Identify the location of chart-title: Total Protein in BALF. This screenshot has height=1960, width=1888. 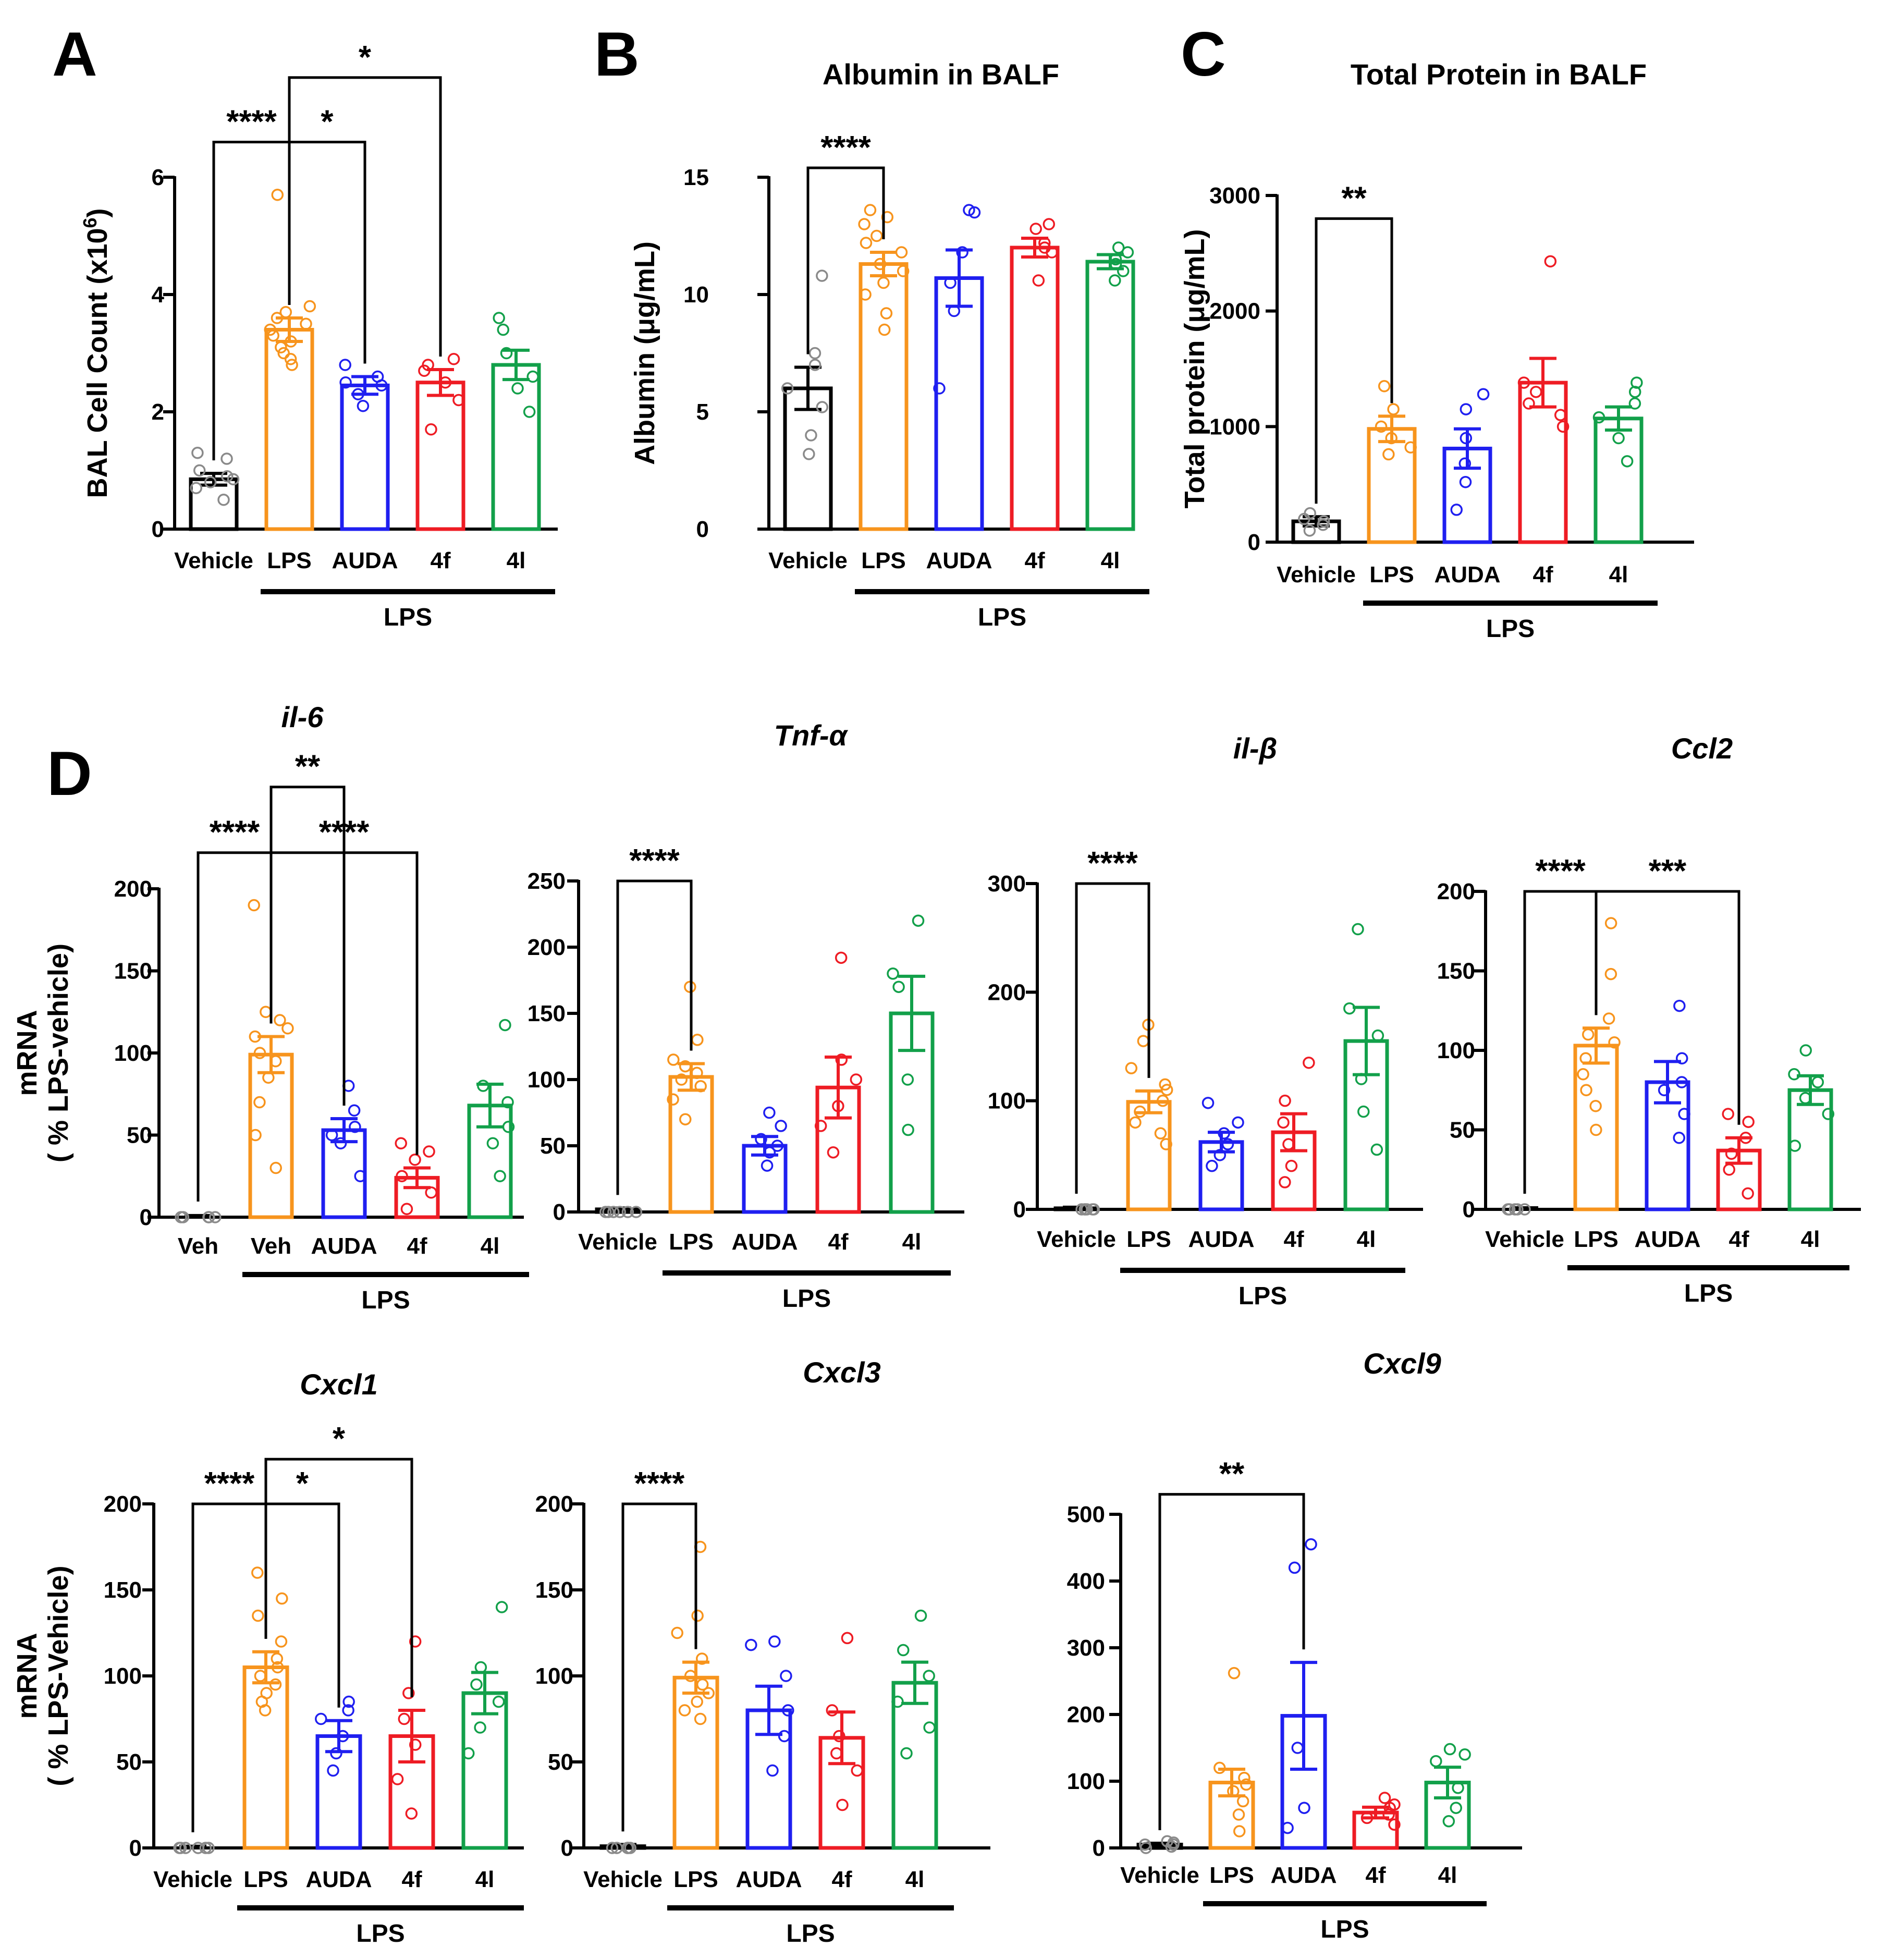
(1499, 74).